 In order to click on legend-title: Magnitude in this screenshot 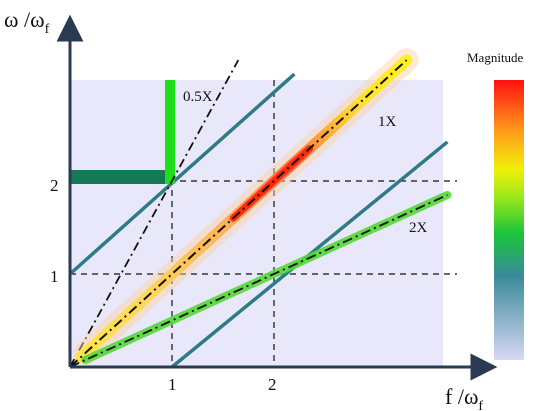, I will do `click(495, 57)`.